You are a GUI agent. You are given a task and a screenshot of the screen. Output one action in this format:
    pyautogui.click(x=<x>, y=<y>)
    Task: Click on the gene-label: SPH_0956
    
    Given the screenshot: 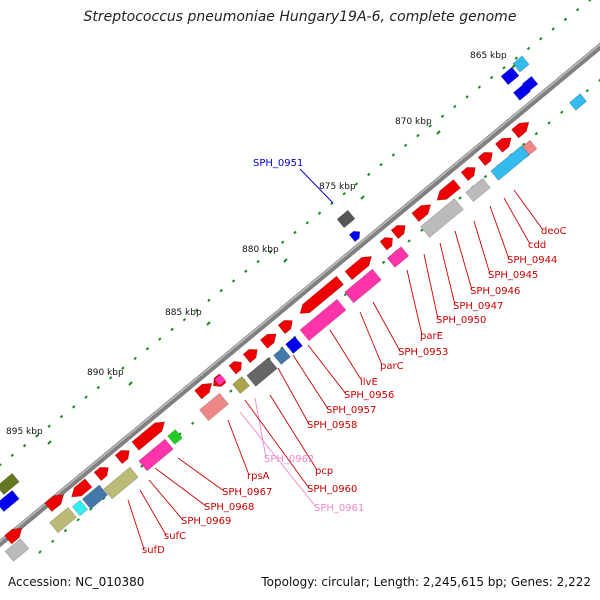 What is the action you would take?
    pyautogui.click(x=369, y=395)
    